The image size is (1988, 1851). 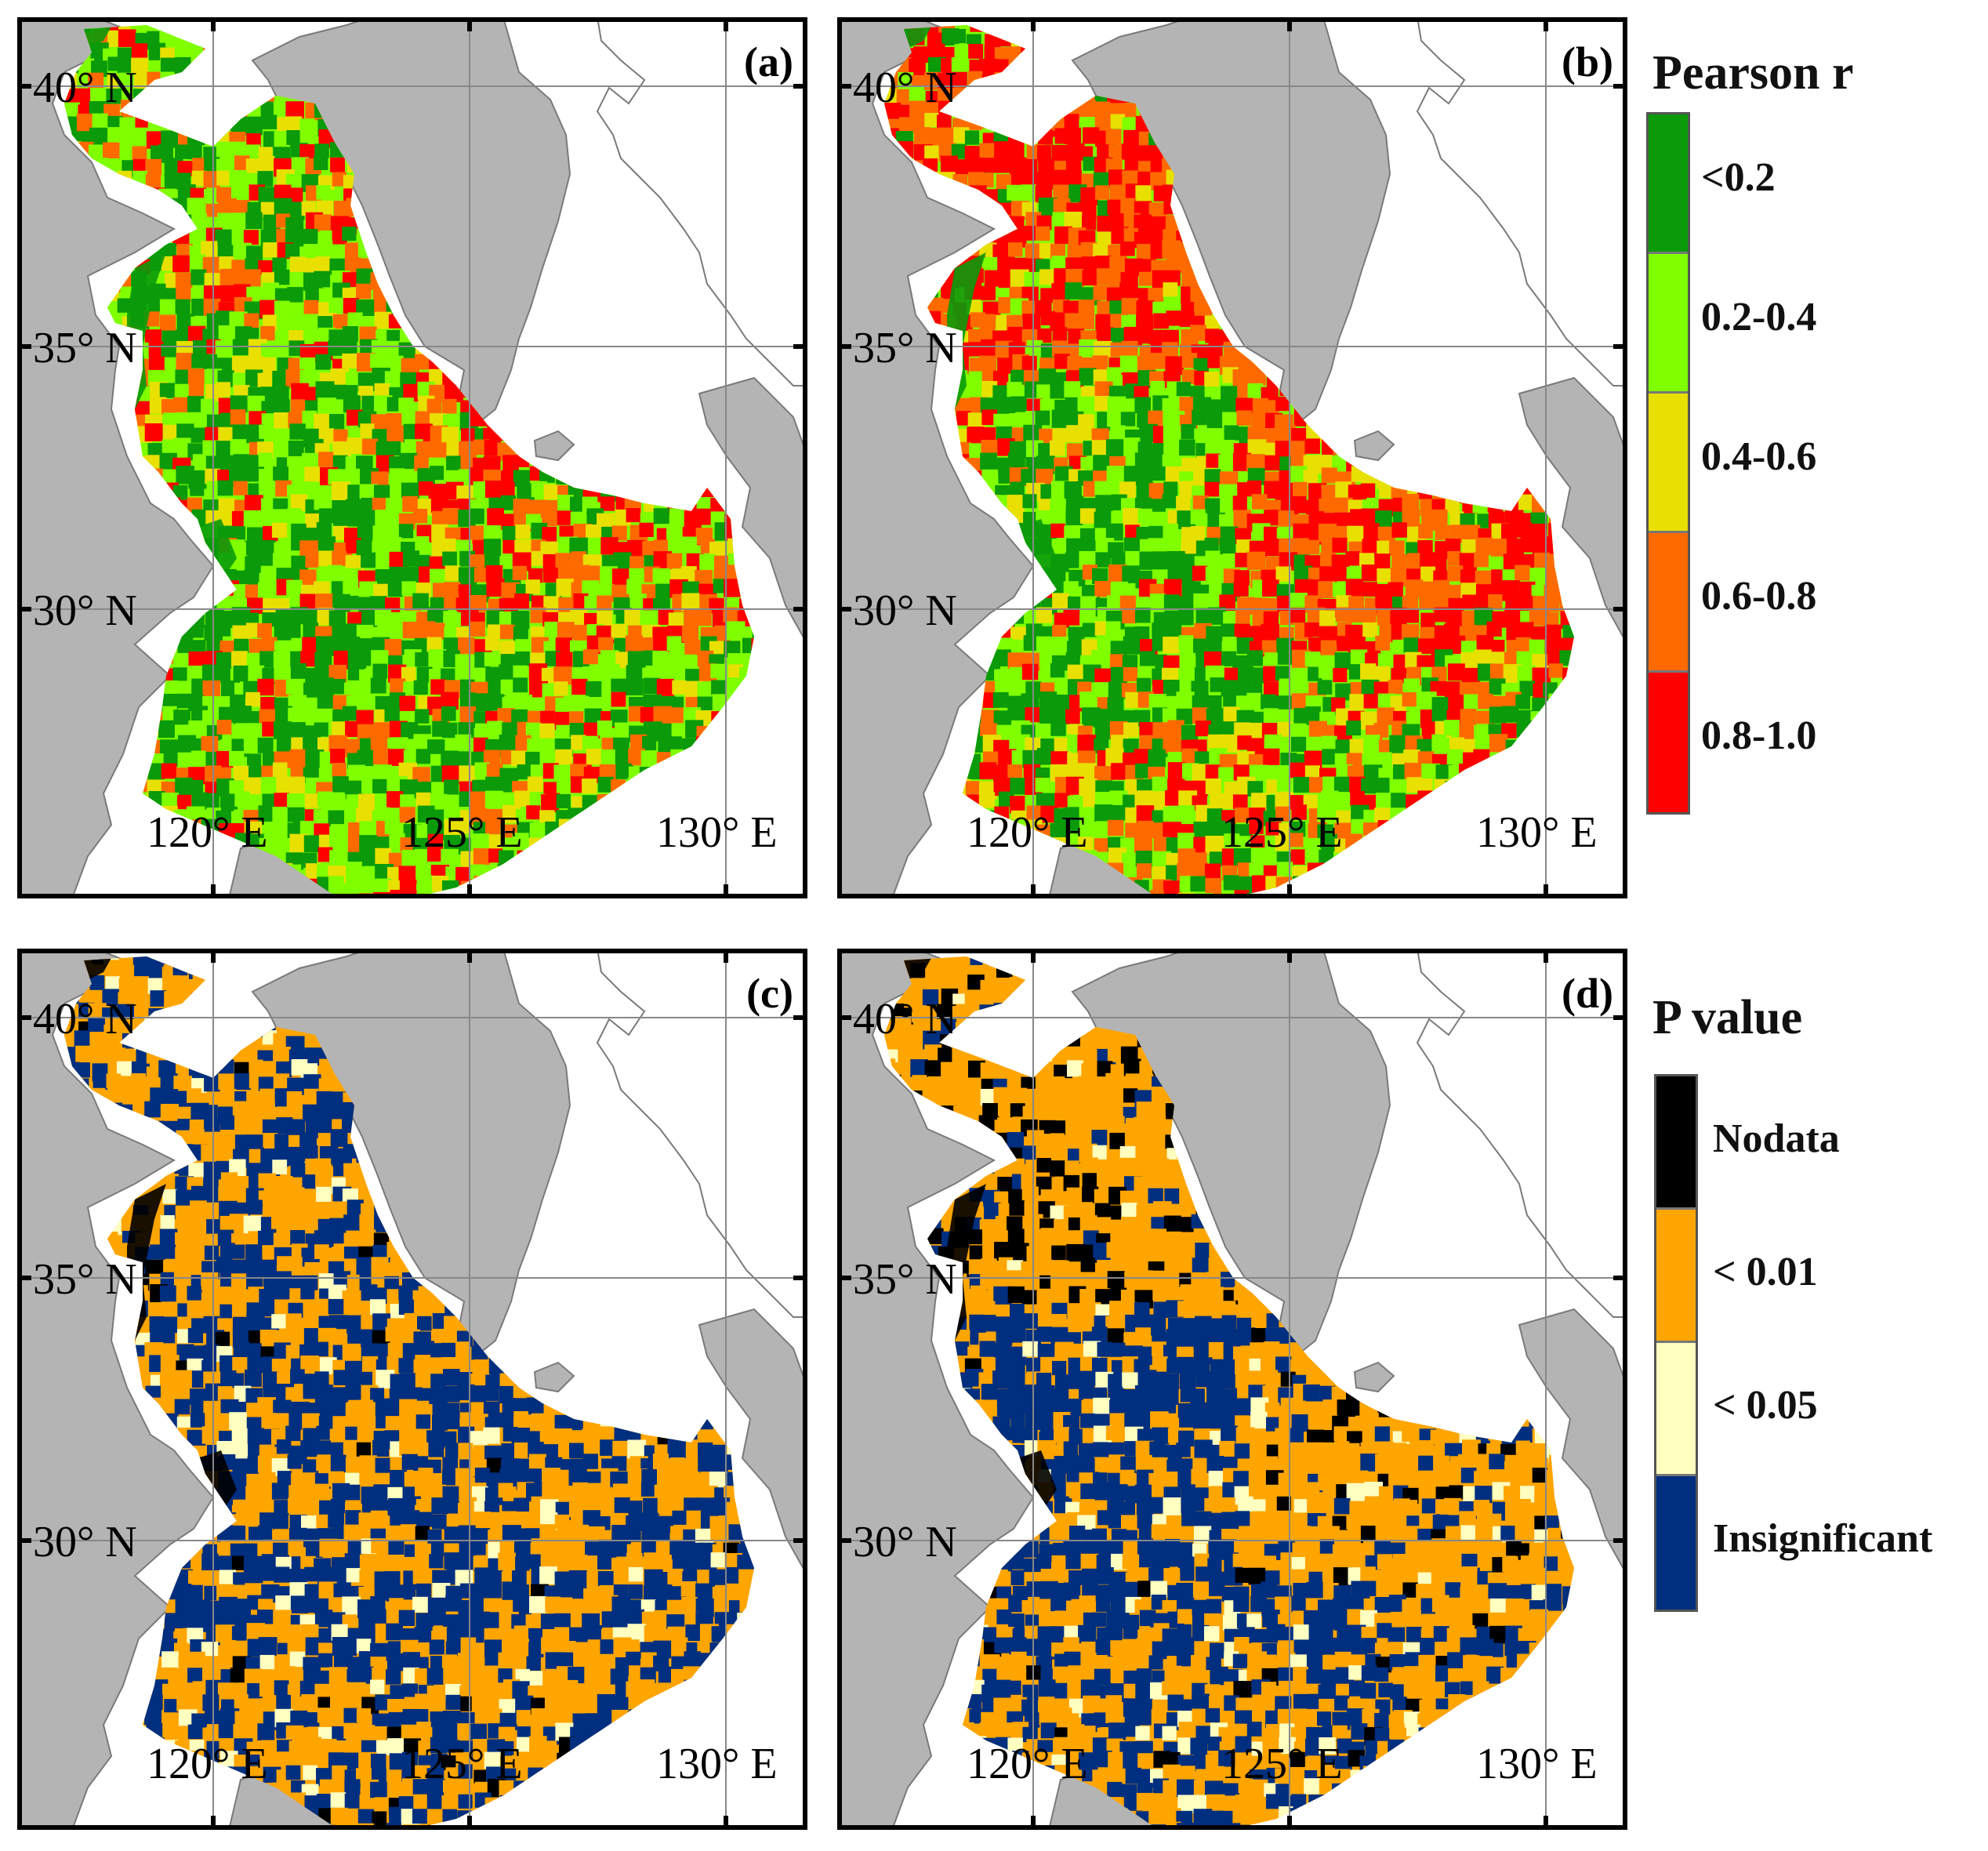 I want to click on sea-japan, so click(x=1521, y=202).